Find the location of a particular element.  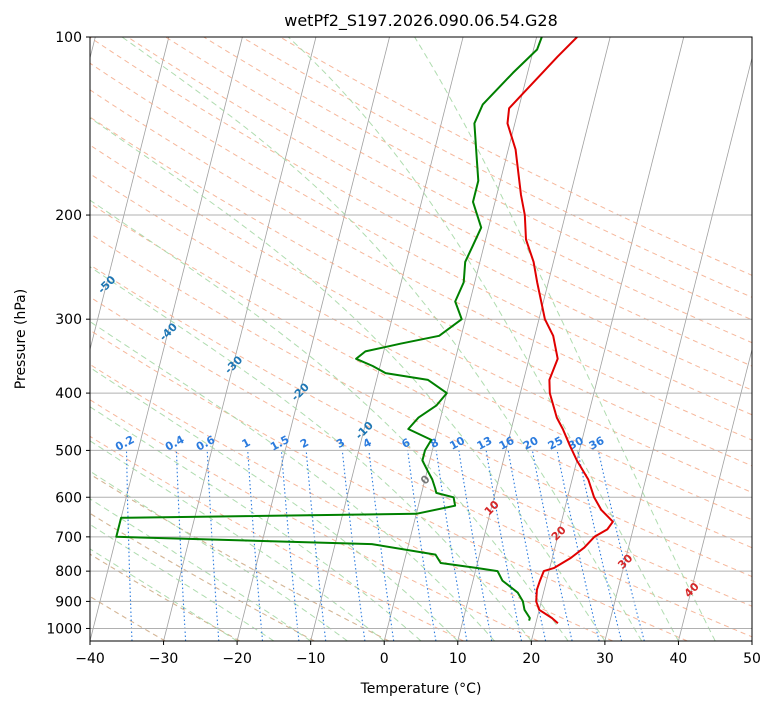

y-tick-label: 400 is located at coordinates (68, 394).